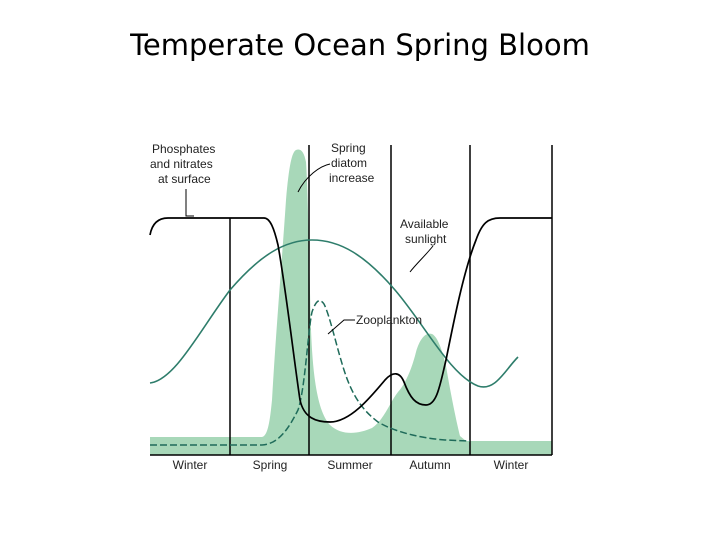  What do you see at coordinates (183, 149) in the screenshot?
I see `phosphates-label-line: Phosphates` at bounding box center [183, 149].